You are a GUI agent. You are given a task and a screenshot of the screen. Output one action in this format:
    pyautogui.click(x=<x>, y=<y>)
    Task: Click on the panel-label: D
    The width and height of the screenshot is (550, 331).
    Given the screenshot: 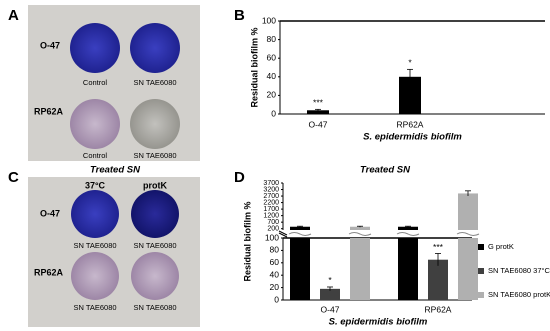 What is the action you would take?
    pyautogui.click(x=239, y=177)
    